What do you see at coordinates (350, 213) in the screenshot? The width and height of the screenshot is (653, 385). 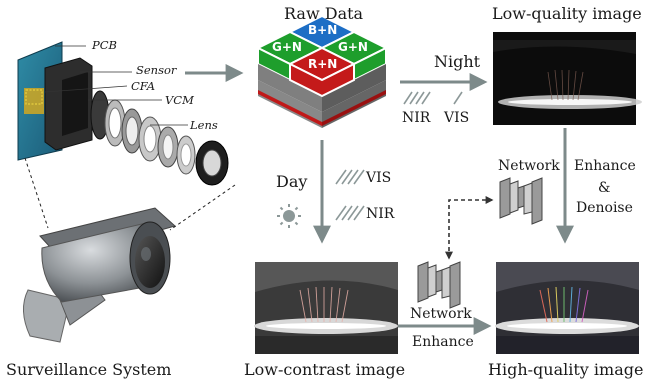 I see `day-nir-rays-icon` at bounding box center [350, 213].